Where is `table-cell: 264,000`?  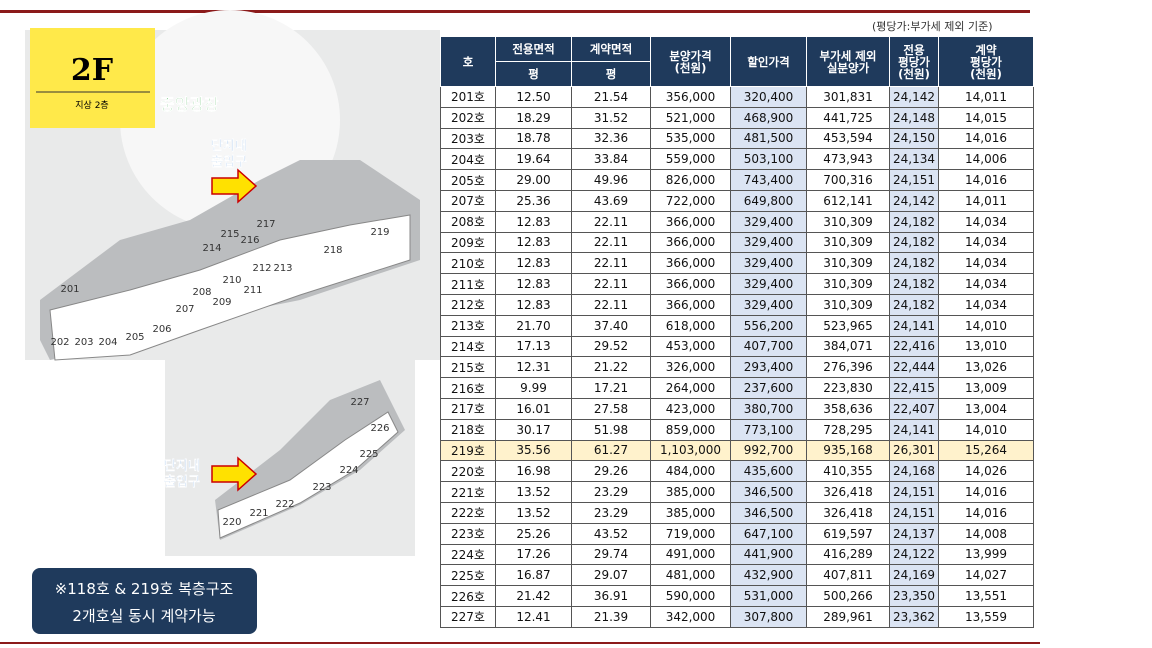
table-cell: 264,000 is located at coordinates (690, 388).